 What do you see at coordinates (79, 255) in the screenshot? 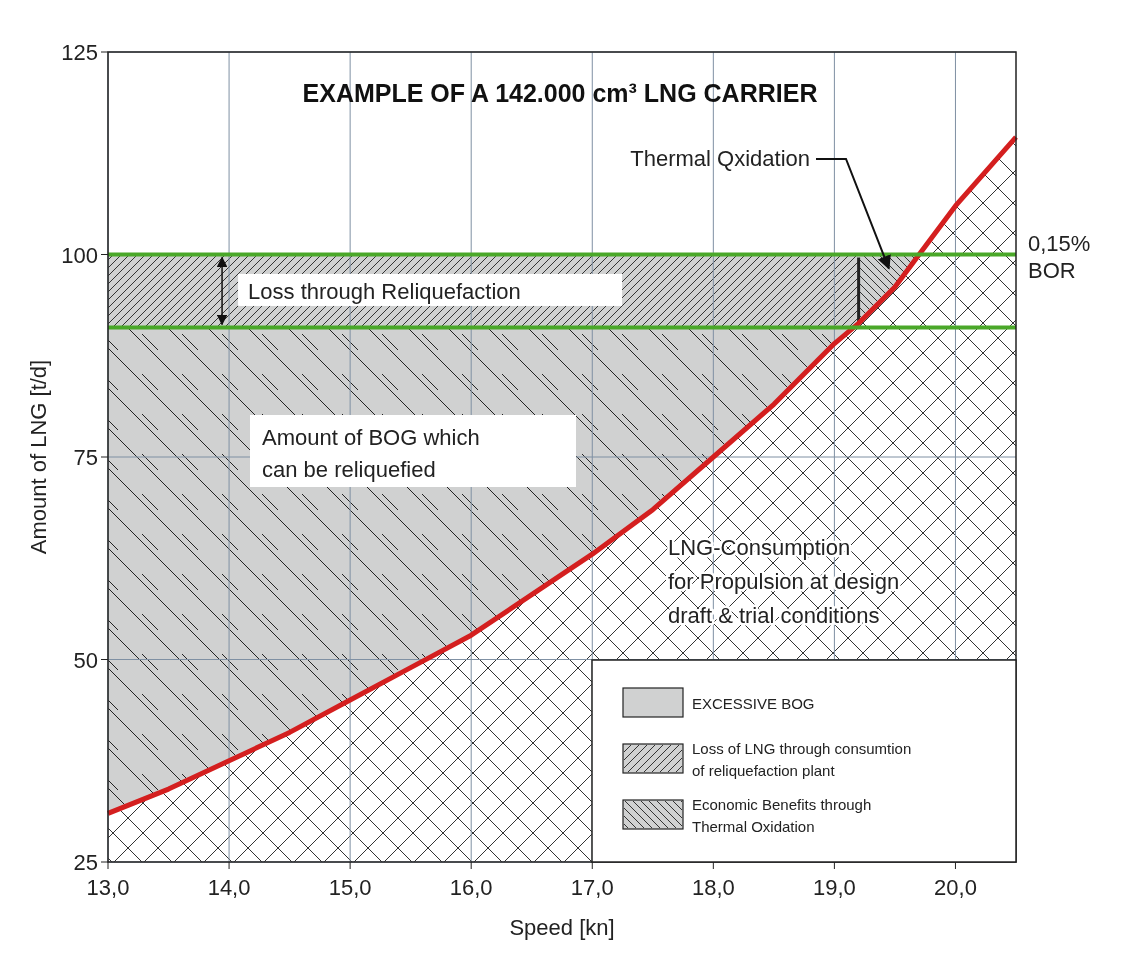
I see `y-tick-label: 100` at bounding box center [79, 255].